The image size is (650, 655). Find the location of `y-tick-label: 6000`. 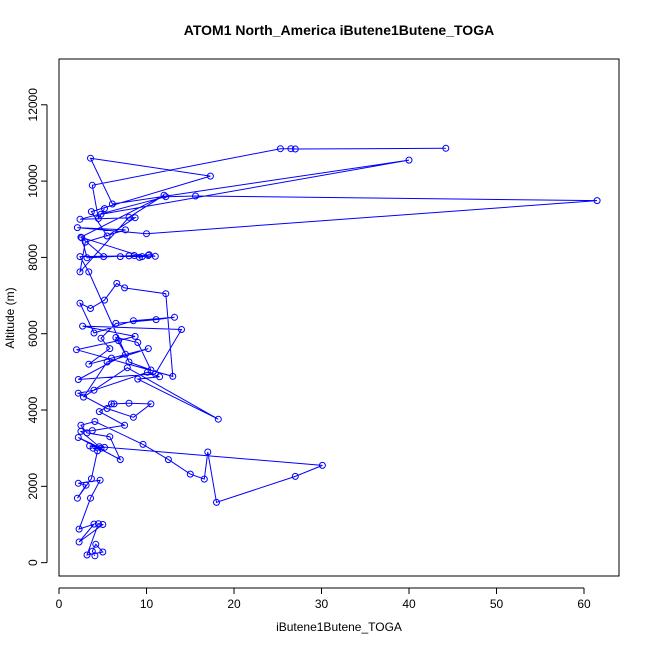

y-tick-label: 6000 is located at coordinates (33, 333).